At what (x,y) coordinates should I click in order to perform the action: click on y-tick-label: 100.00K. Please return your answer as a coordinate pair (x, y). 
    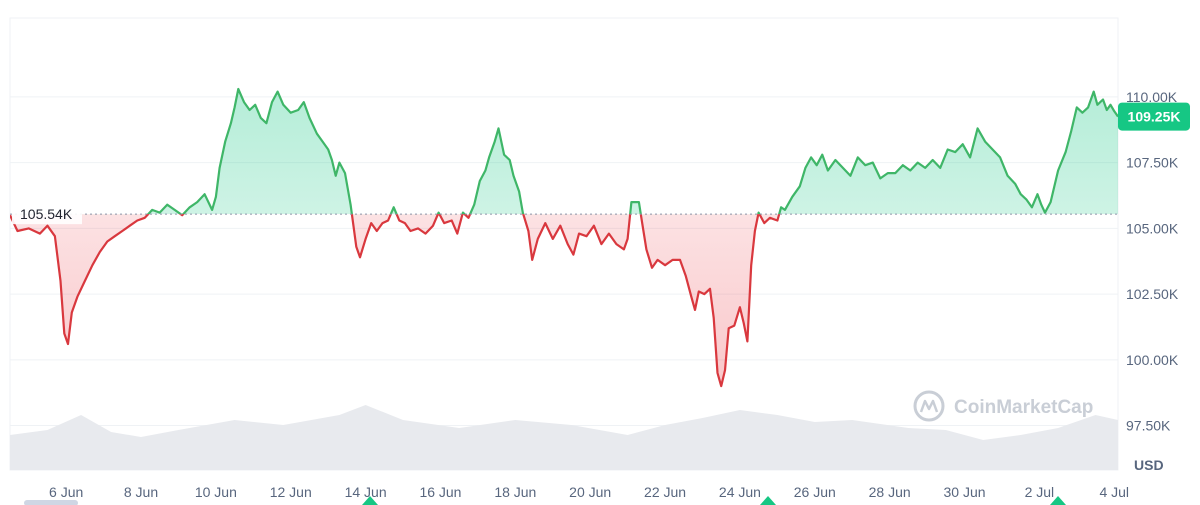
    Looking at the image, I should click on (1152, 360).